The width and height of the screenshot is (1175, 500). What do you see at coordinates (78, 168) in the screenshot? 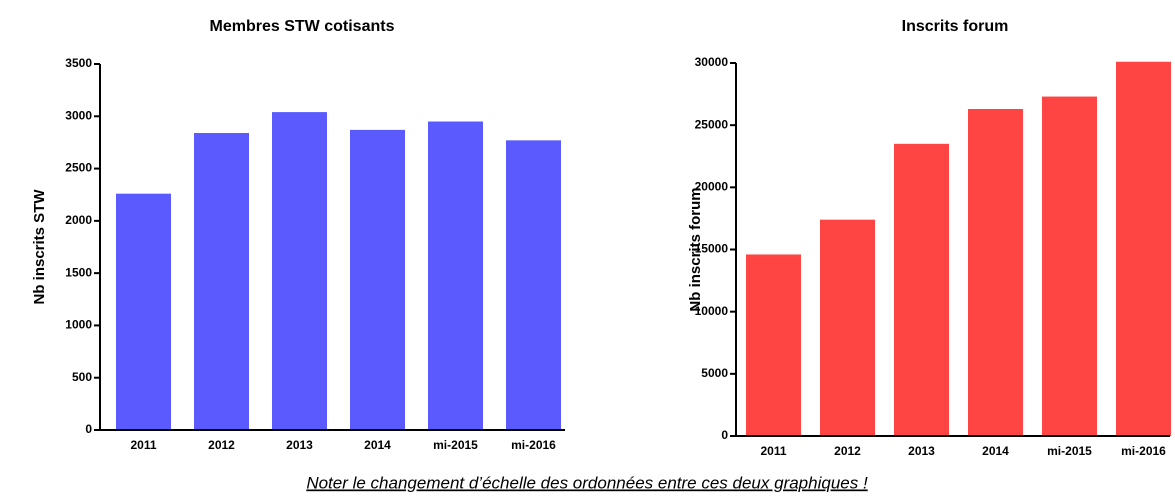
I see `y-tick-label: 2500` at bounding box center [78, 168].